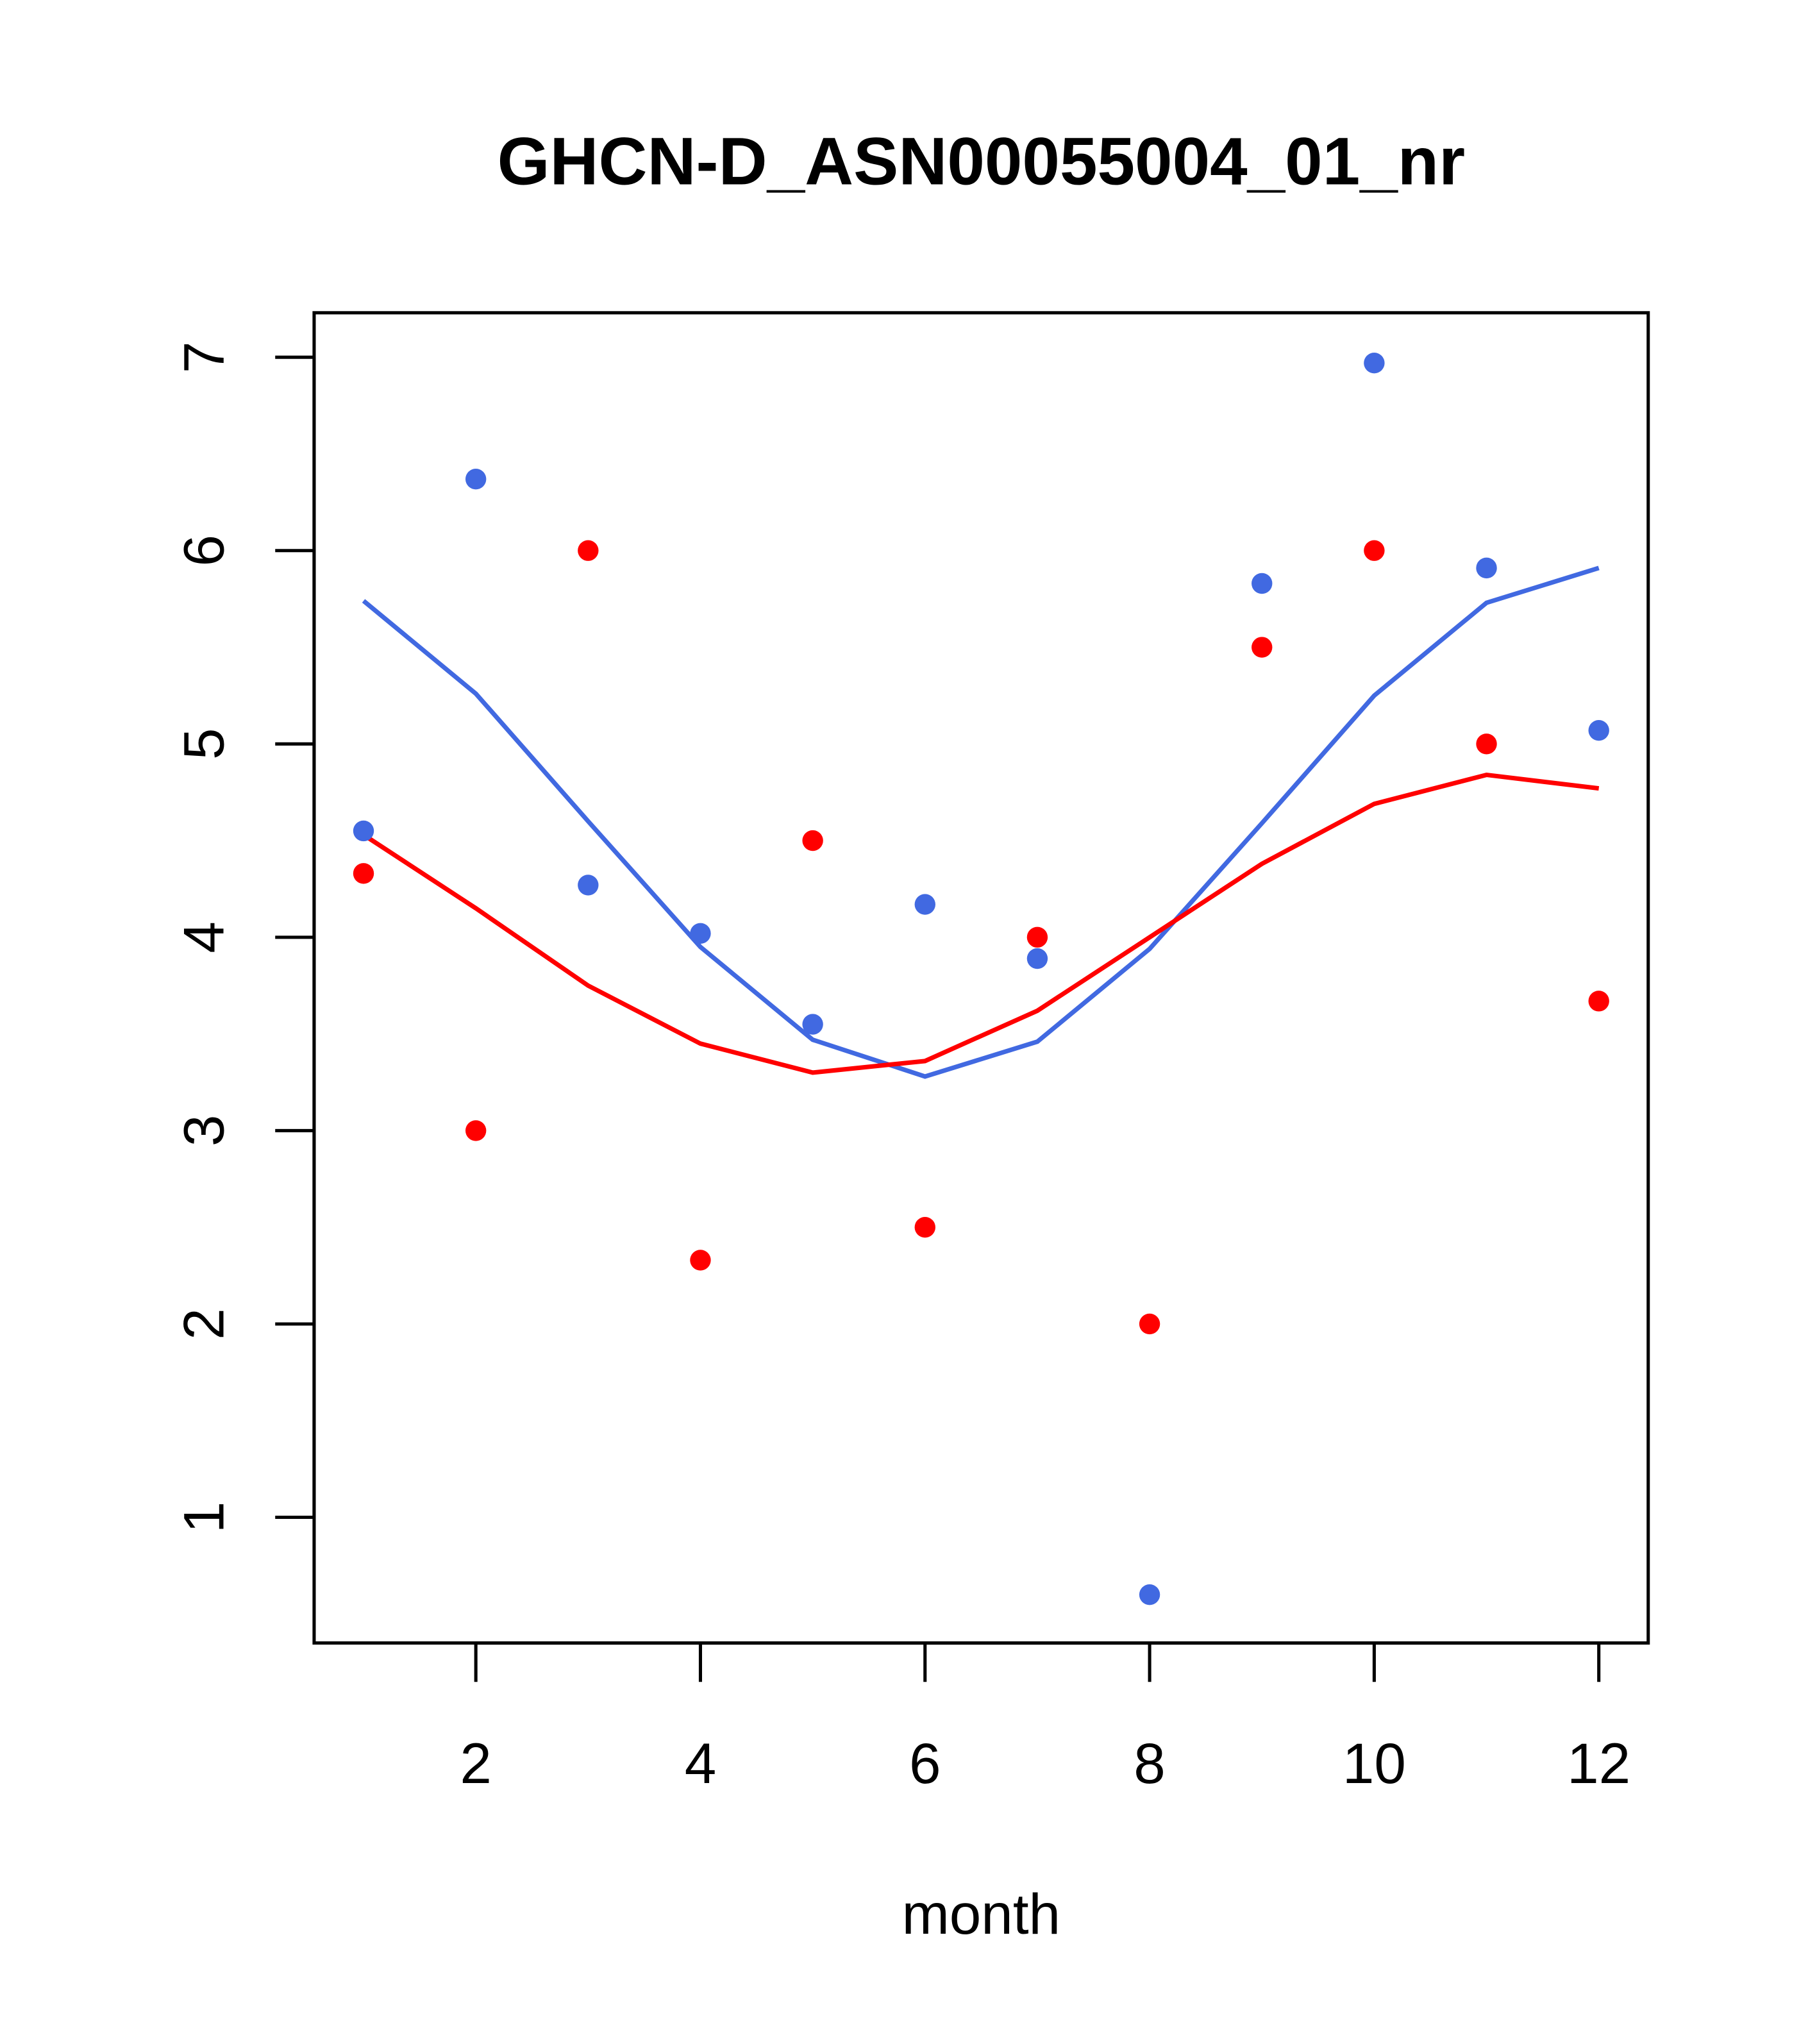 The image size is (1817, 2044). What do you see at coordinates (1374, 1763) in the screenshot?
I see `x-tick-label: 10` at bounding box center [1374, 1763].